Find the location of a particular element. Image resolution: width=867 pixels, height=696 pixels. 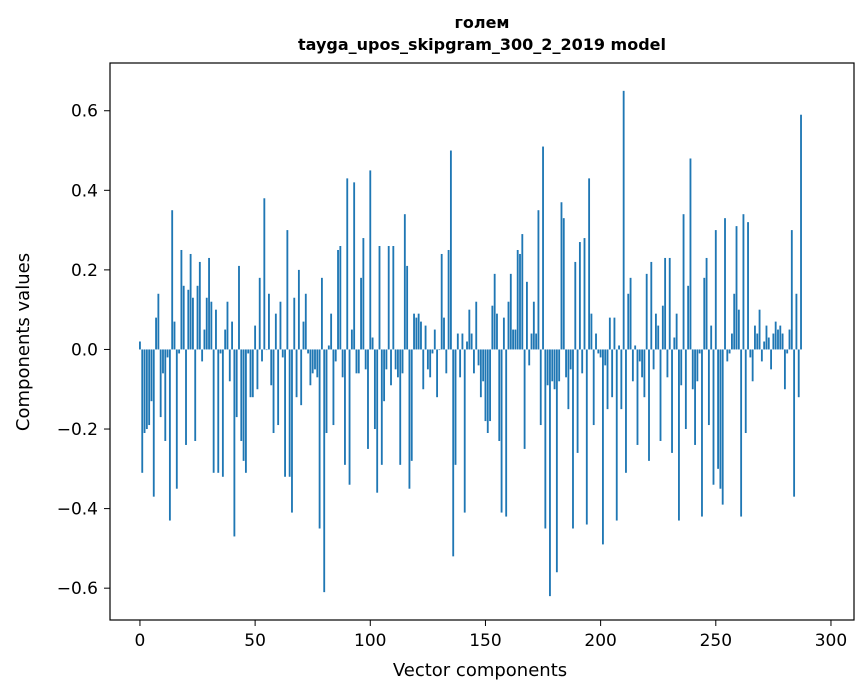

y-tick-label: 0.2 is located at coordinates (84, 271).